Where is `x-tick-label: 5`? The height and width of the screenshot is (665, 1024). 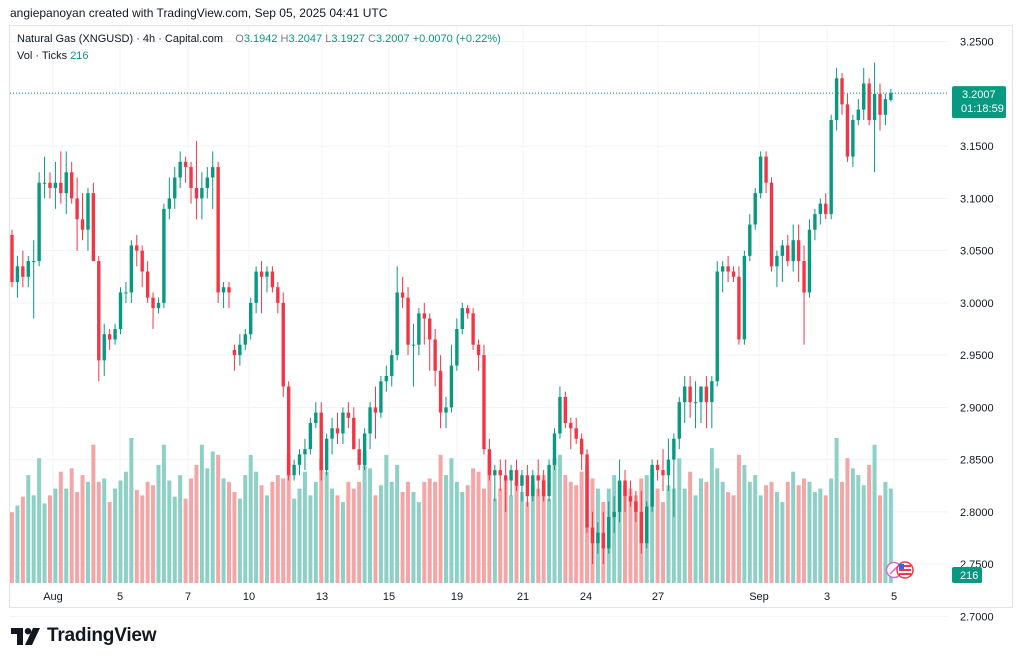 x-tick-label: 5 is located at coordinates (120, 597).